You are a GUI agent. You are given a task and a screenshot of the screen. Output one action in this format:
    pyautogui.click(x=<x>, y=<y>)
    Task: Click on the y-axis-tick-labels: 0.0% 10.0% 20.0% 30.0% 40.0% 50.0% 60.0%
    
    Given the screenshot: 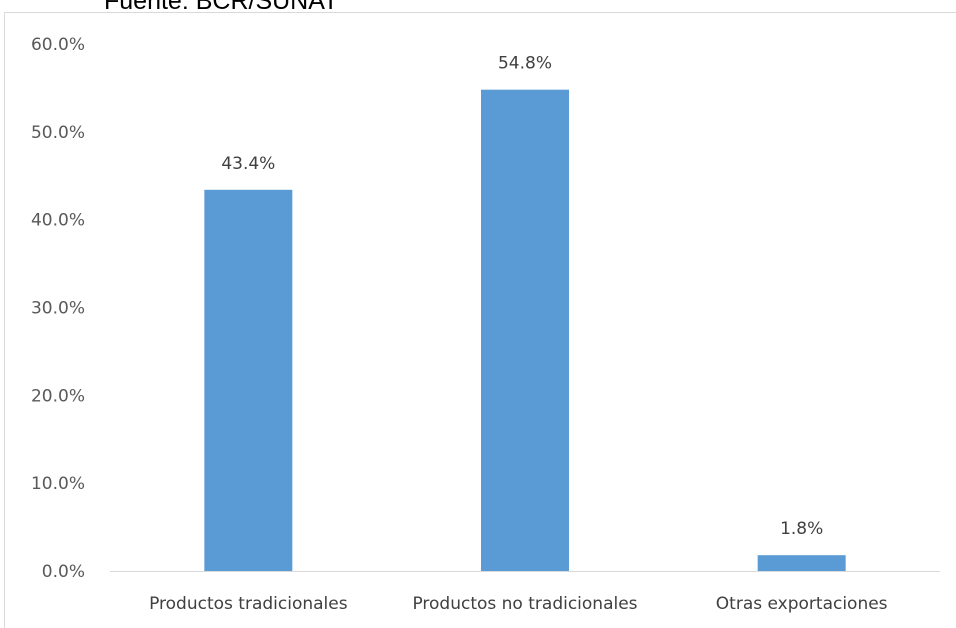 What is the action you would take?
    pyautogui.click(x=58, y=308)
    